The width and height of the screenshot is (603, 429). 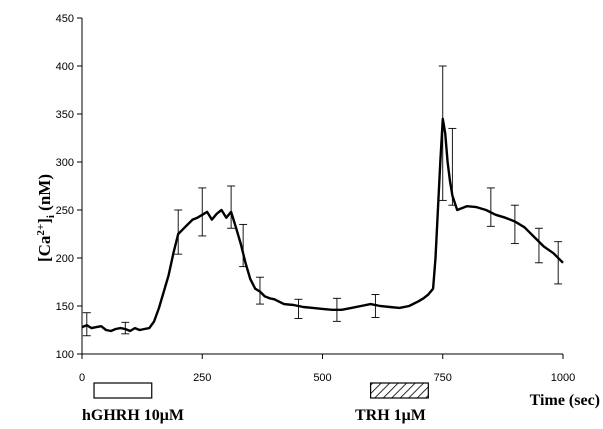 I want to click on y-tick-label: 100, so click(x=65, y=355).